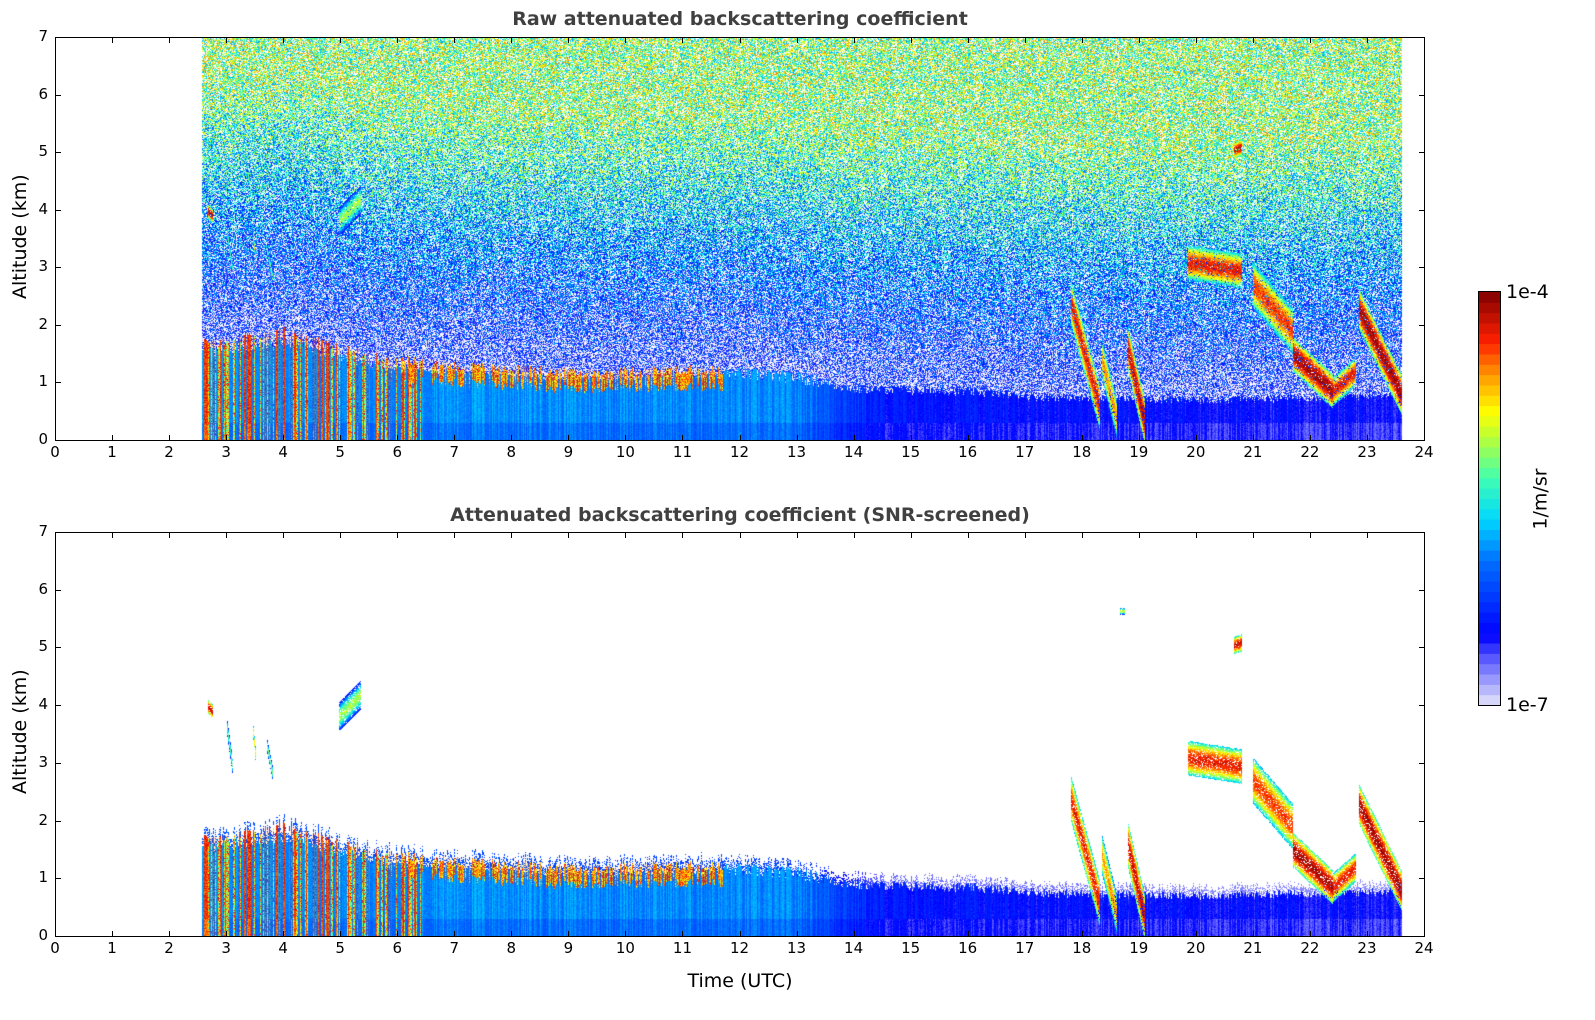 This screenshot has width=1595, height=1020. Describe the element at coordinates (43, 323) in the screenshot. I see `y-tick-label: 2` at that location.